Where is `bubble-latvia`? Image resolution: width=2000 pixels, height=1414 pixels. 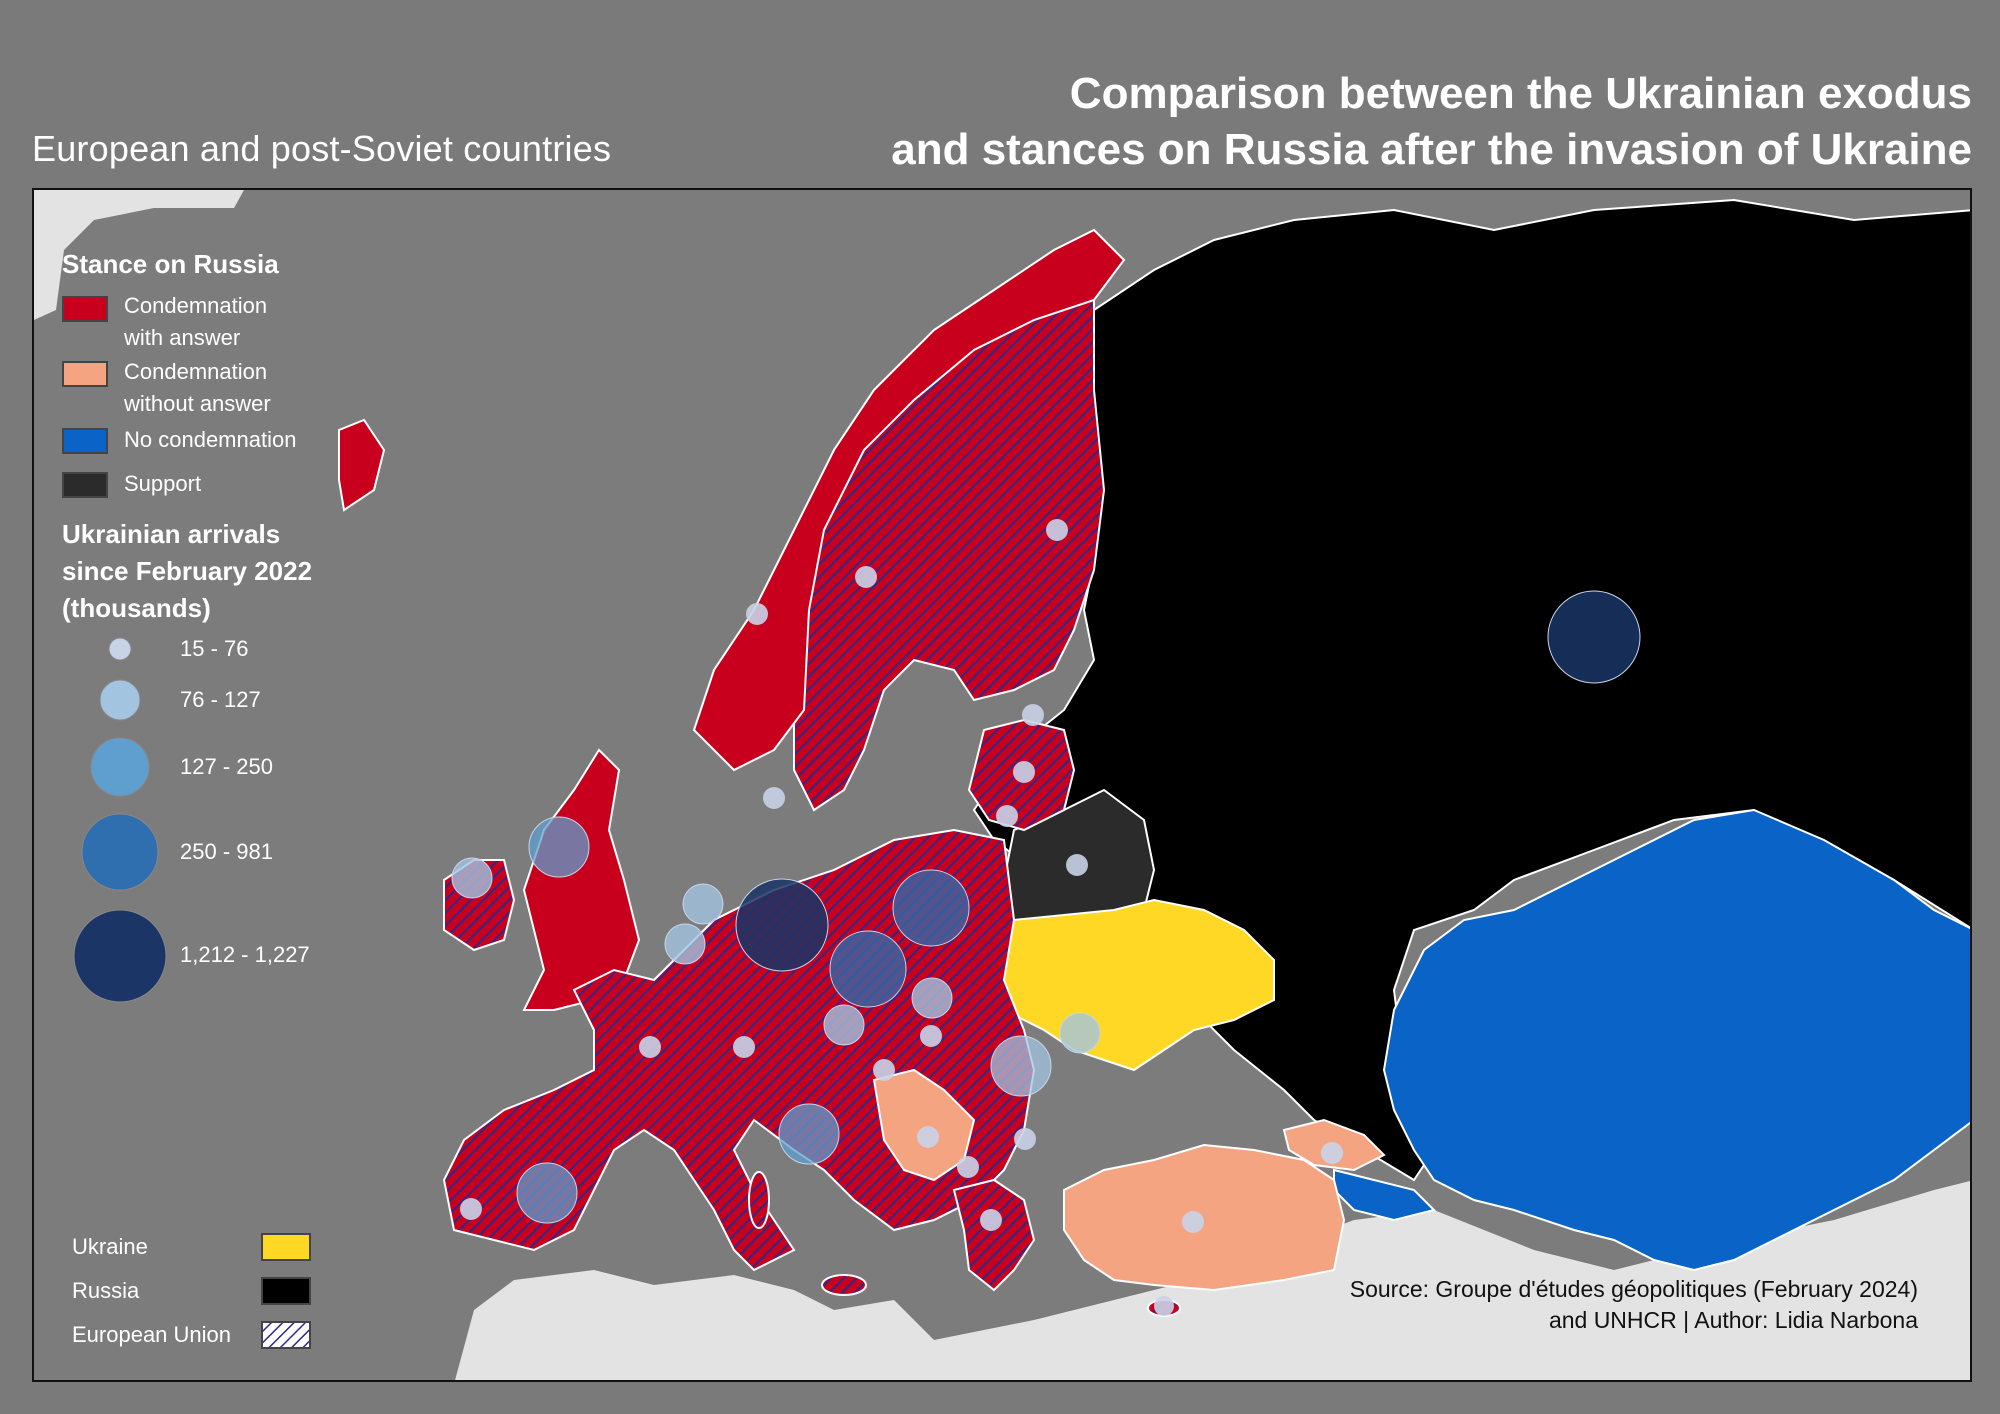
bubble-latvia is located at coordinates (1024, 772).